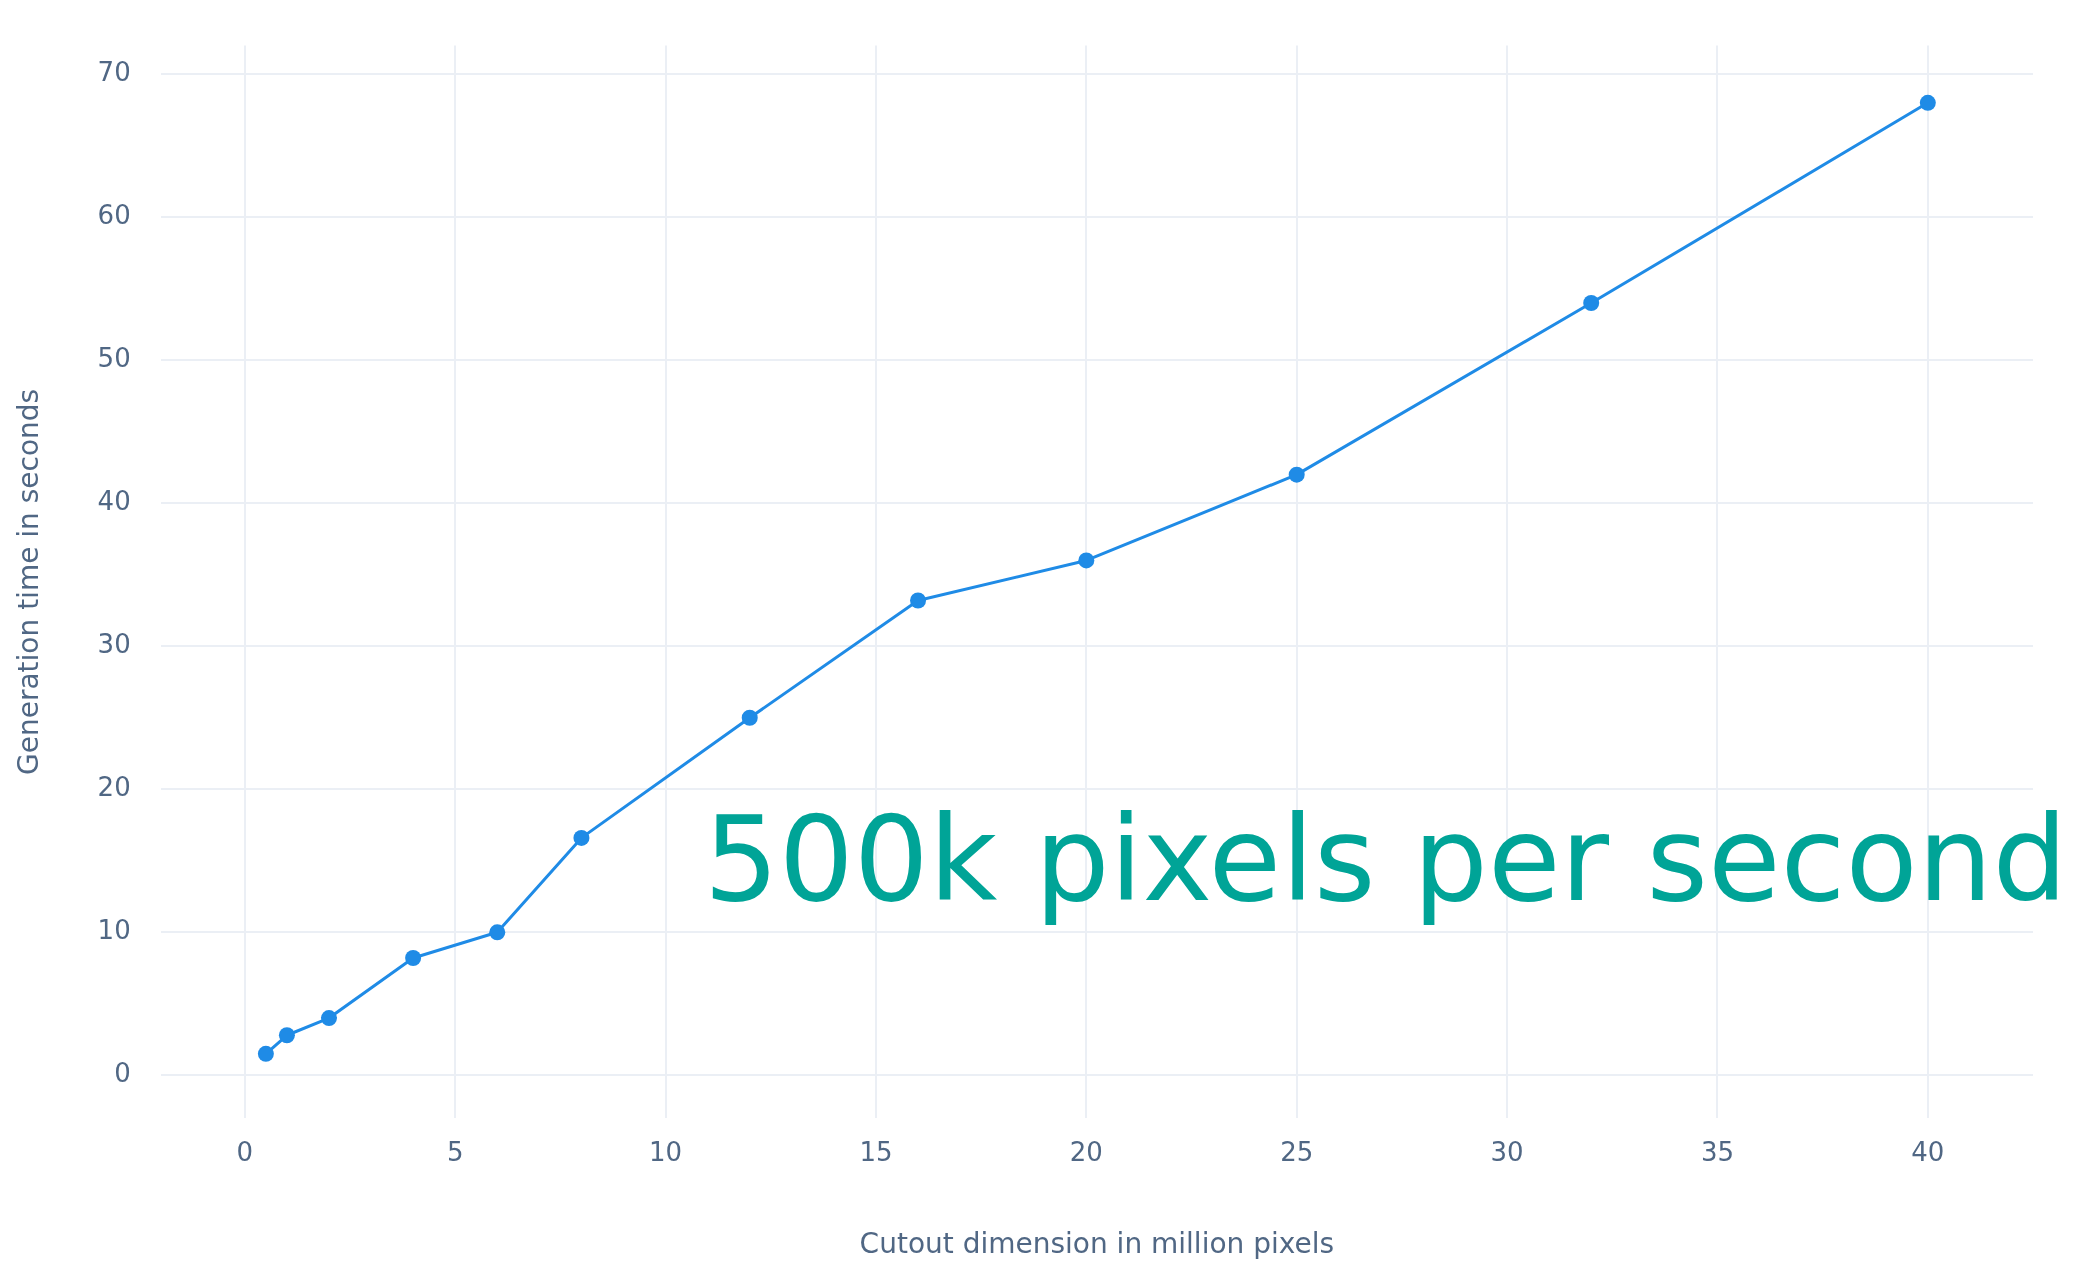 This screenshot has width=2083, height=1277. I want to click on x-axis-title: Cutout dimension in million pixels, so click(1097, 1244).